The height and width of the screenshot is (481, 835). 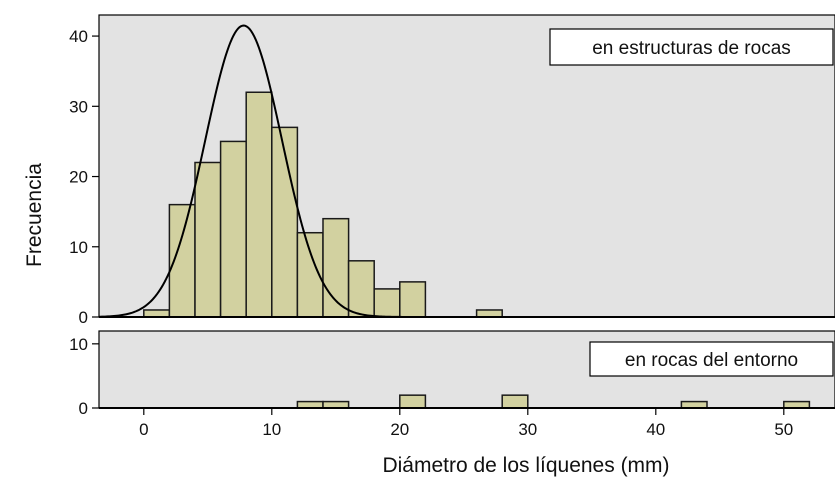 What do you see at coordinates (78, 36) in the screenshot?
I see `y-tick-label: 40` at bounding box center [78, 36].